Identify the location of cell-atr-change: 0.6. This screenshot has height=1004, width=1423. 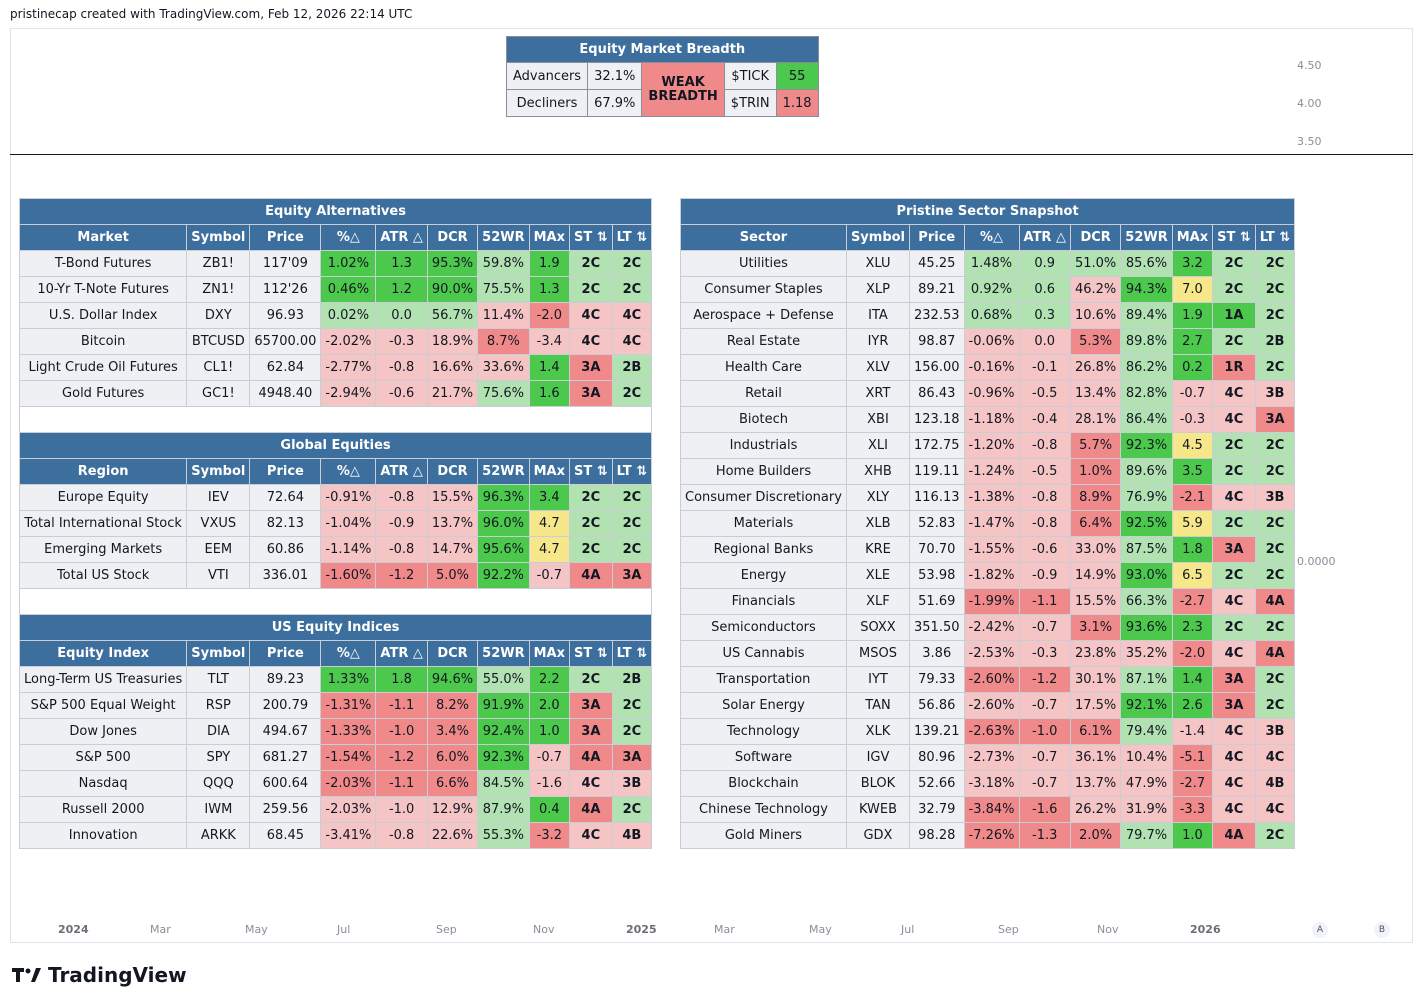
(1044, 289).